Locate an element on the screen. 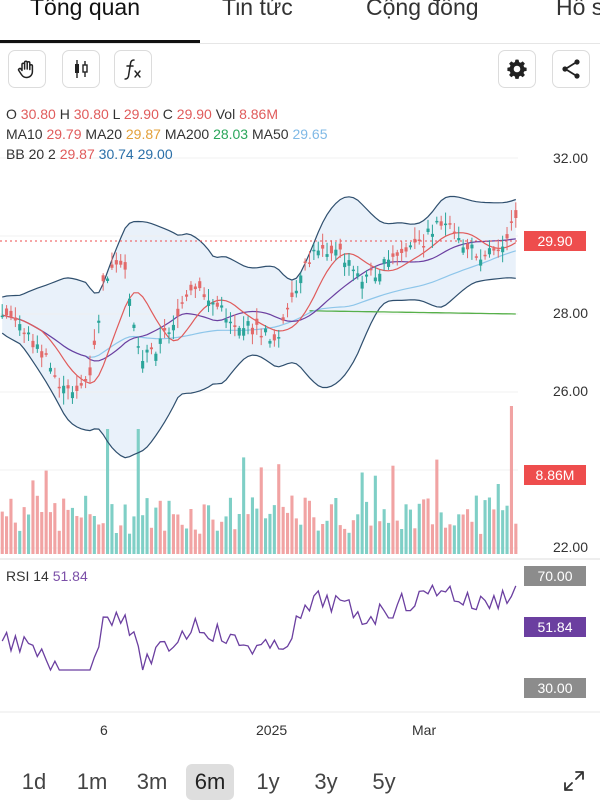 This screenshot has width=600, height=800. range-3m-button: 3m is located at coordinates (152, 781).